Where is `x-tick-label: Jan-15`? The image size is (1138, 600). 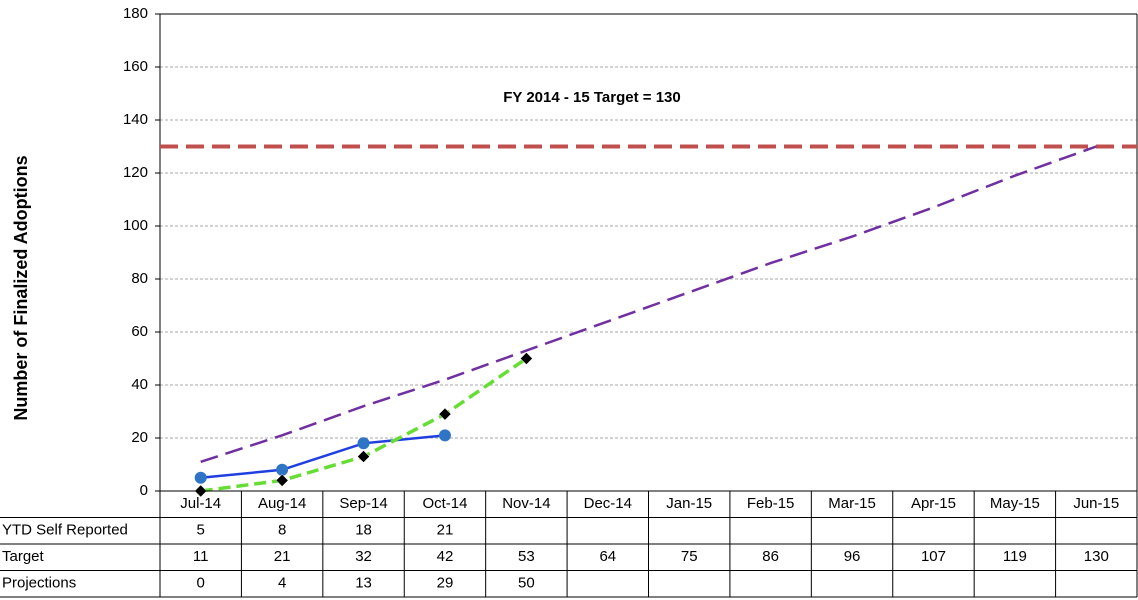
x-tick-label: Jan-15 is located at coordinates (689, 503).